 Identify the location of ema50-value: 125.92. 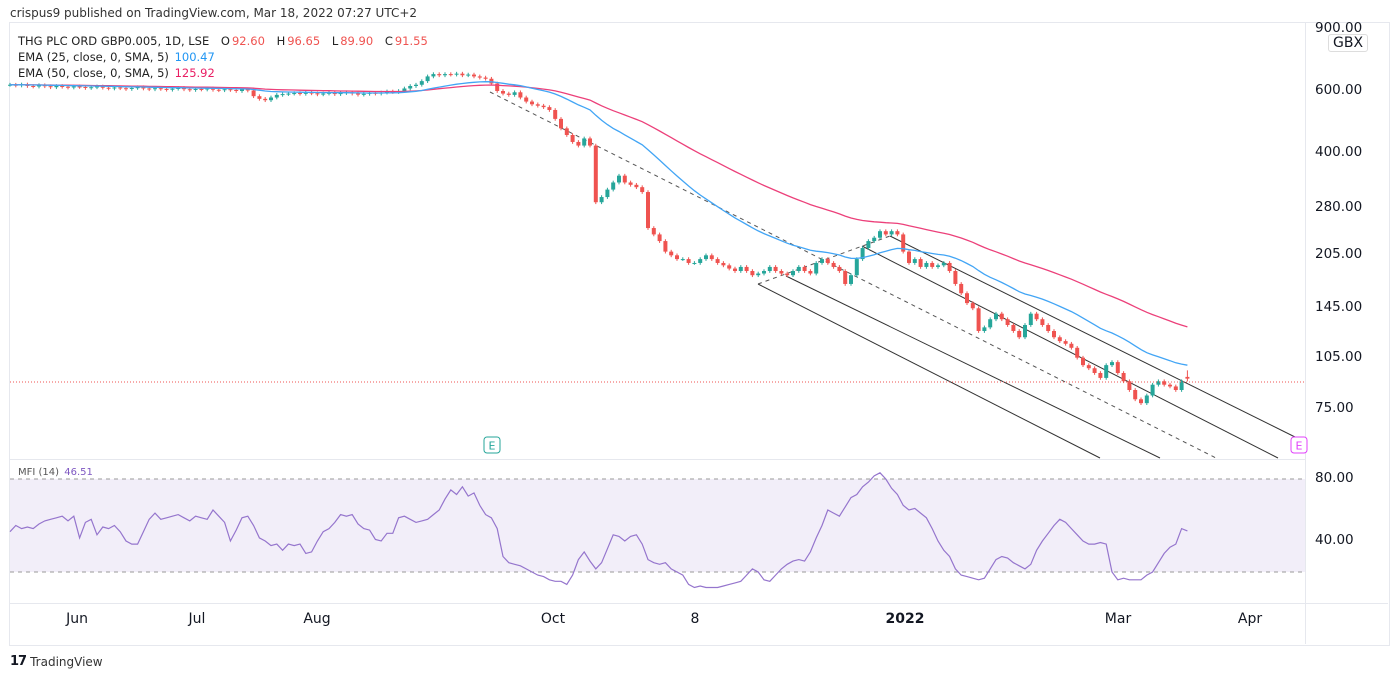
(194, 73).